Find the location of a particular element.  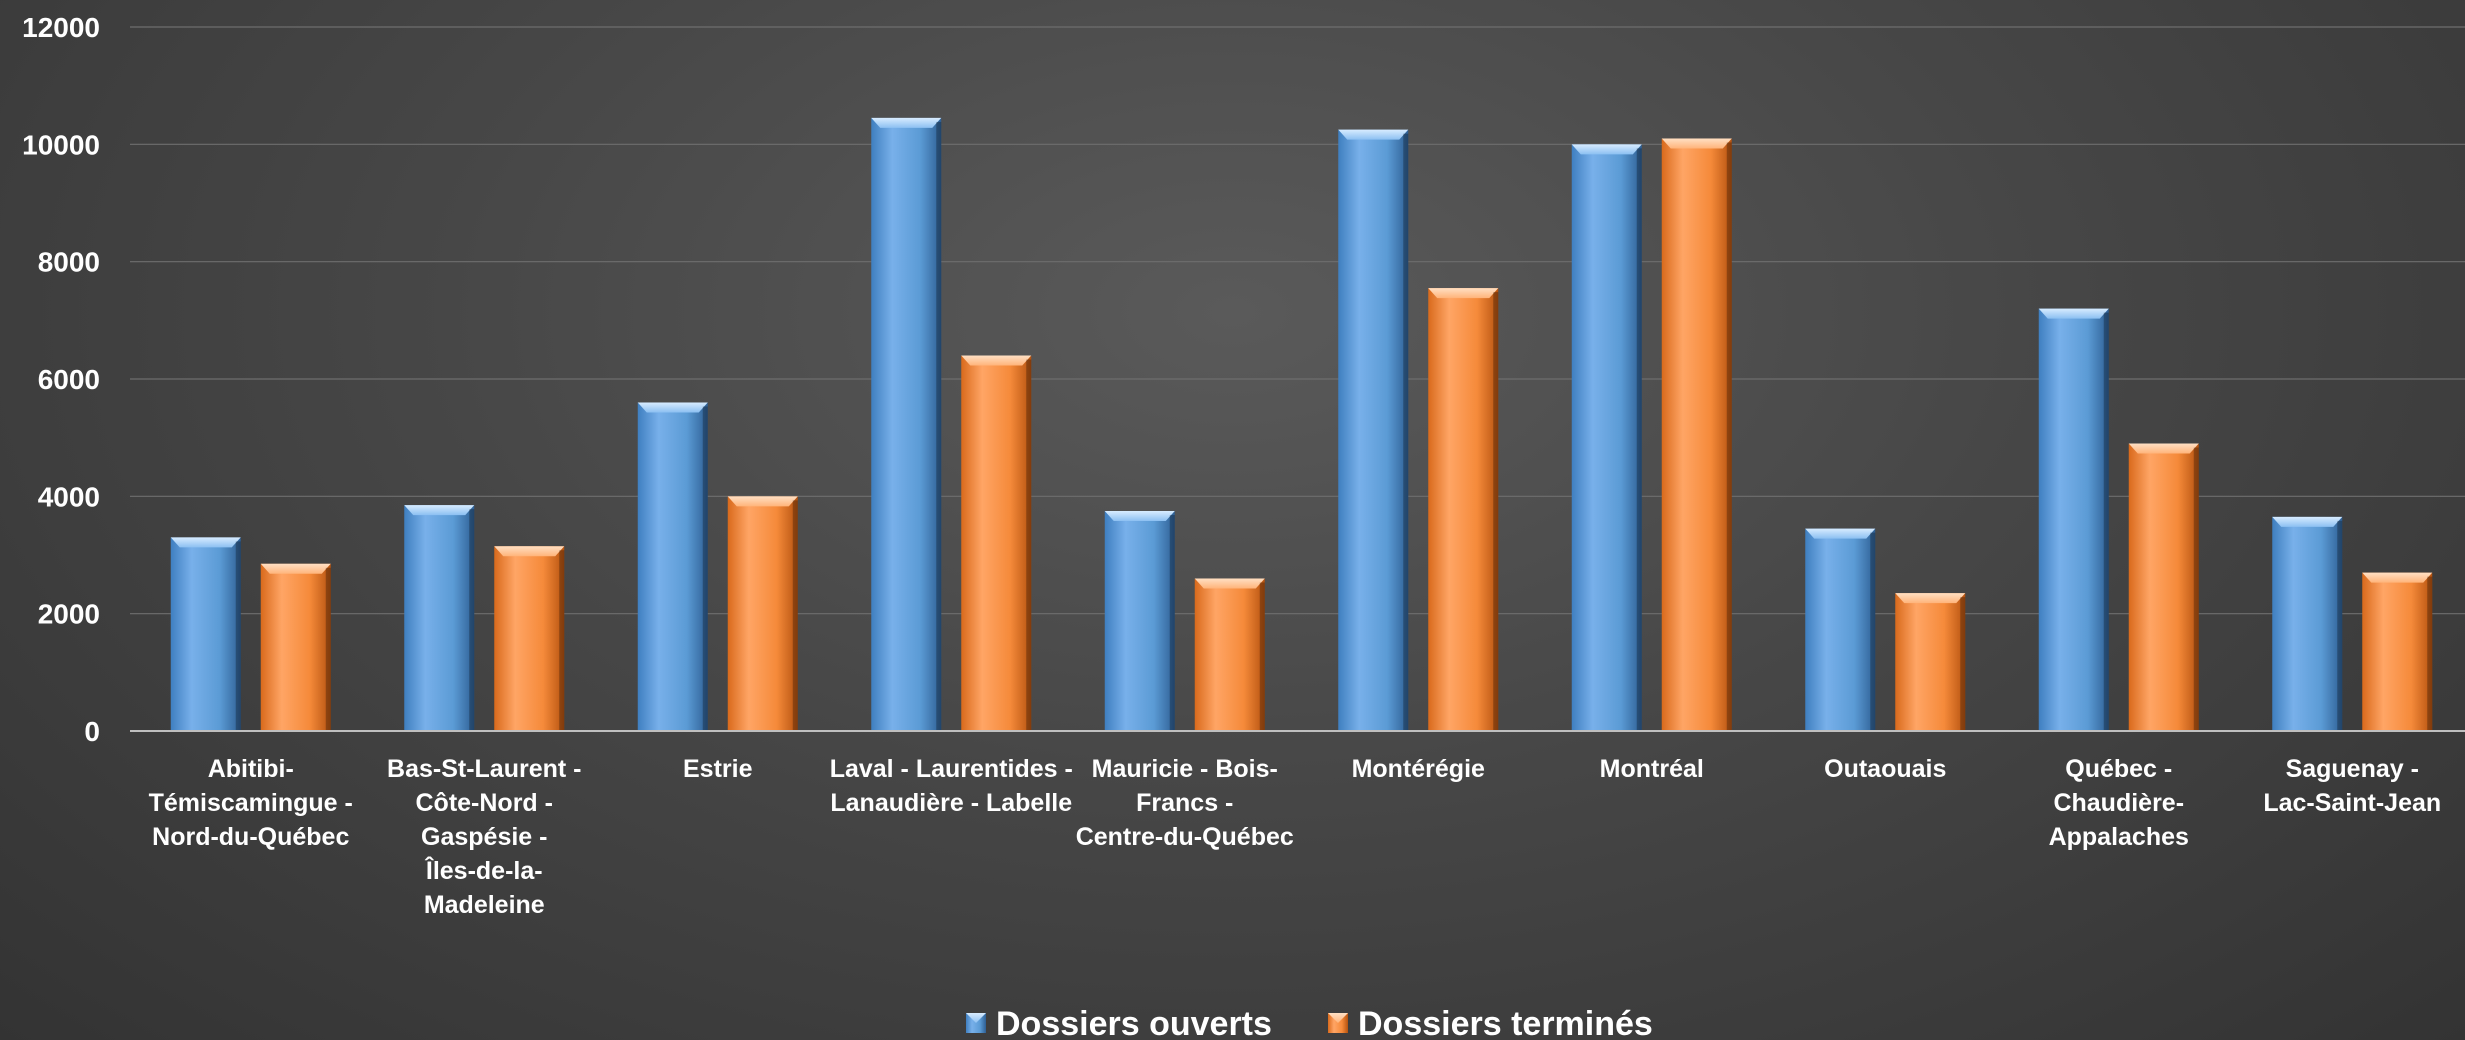

x-tick-label-line: Outaouais is located at coordinates (1885, 769).